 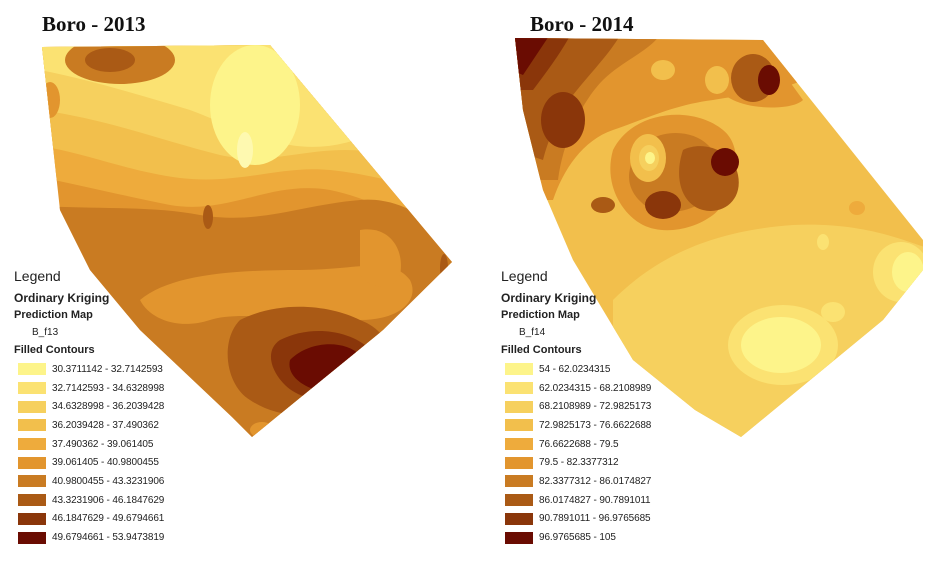 I want to click on legend-row: 37.490362 - 39.061405, so click(x=89, y=444).